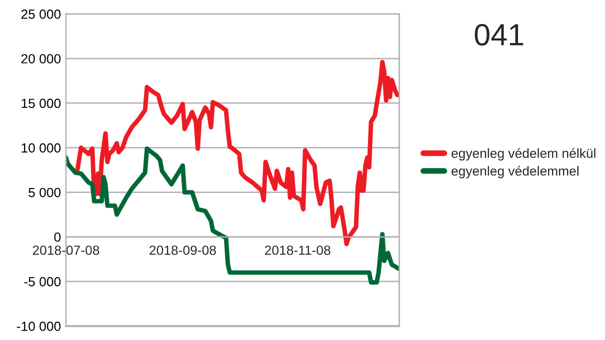  I want to click on legend-label: egyenleg védelemmel, so click(515, 172).